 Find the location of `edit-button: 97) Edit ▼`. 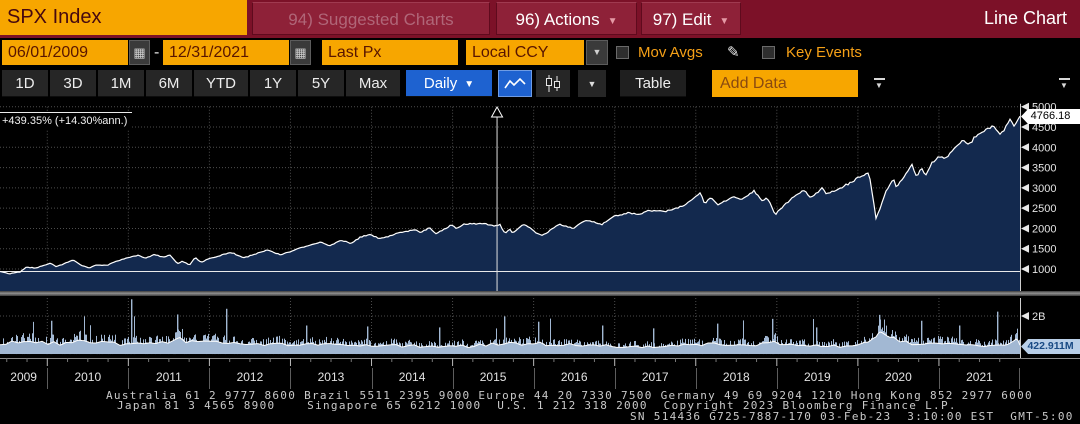

edit-button: 97) Edit ▼ is located at coordinates (691, 18).